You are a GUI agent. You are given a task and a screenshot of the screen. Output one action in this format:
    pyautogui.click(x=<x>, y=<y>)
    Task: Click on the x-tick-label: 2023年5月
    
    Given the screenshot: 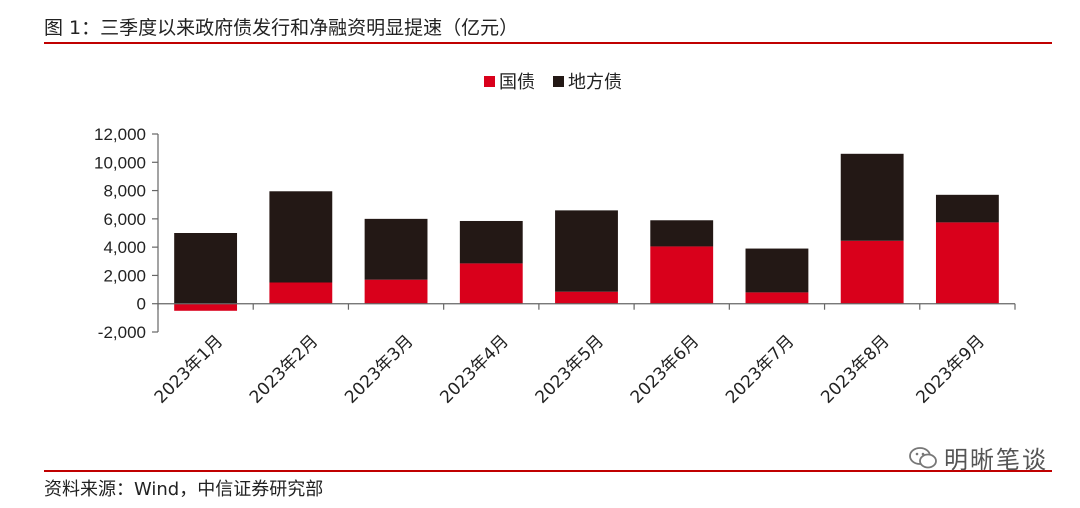 What is the action you would take?
    pyautogui.click(x=570, y=369)
    